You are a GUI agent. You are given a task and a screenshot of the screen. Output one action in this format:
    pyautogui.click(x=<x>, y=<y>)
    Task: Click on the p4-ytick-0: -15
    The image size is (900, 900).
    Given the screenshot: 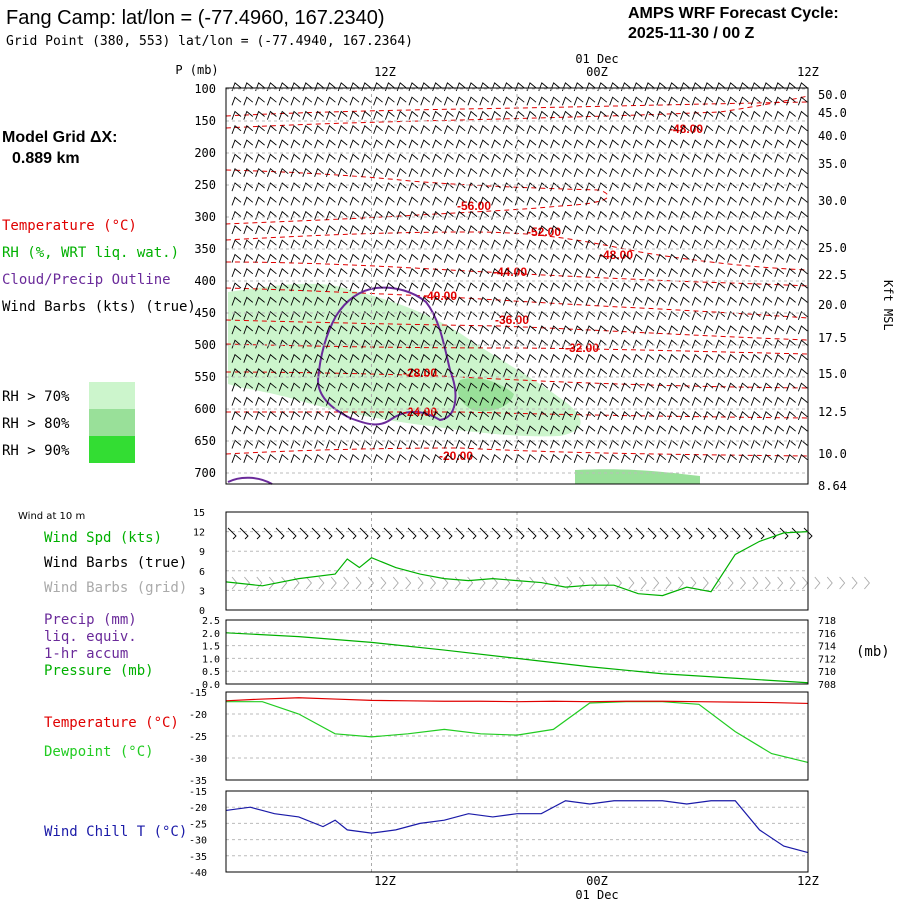 What is the action you would take?
    pyautogui.click(x=198, y=693)
    